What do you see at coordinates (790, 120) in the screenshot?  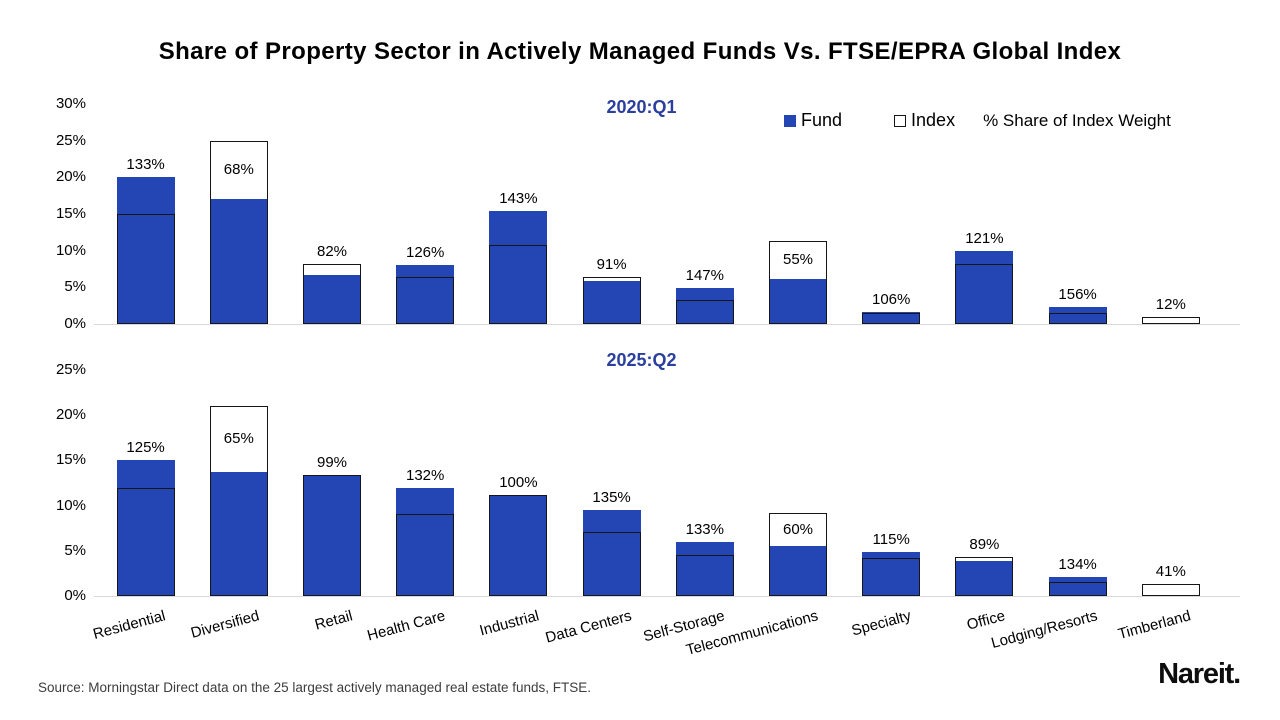 I see `fund-swatch-icon` at bounding box center [790, 120].